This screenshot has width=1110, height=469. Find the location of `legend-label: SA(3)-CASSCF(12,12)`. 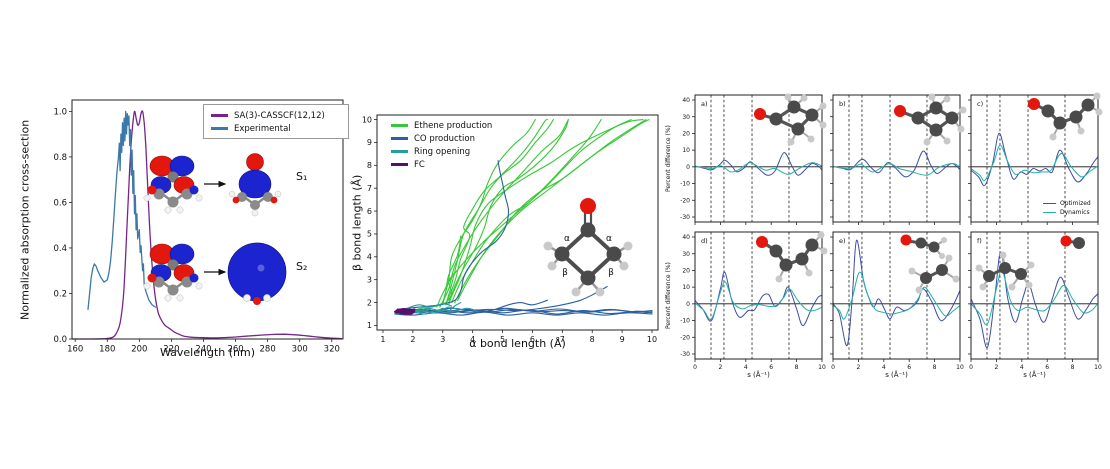

legend-label: SA(3)-CASSCF(12,12) is located at coordinates (279, 115).